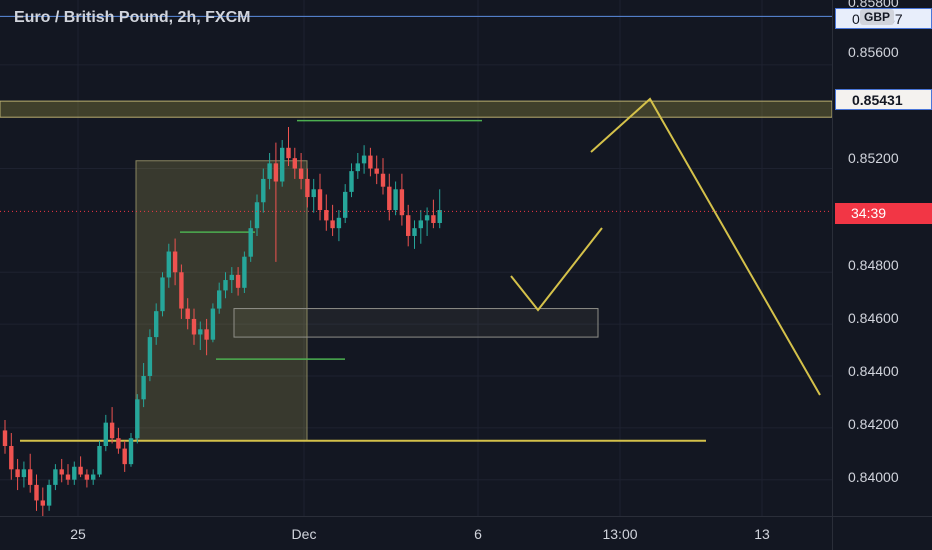 This screenshot has height=550, width=932. Describe the element at coordinates (416, 323) in the screenshot. I see `demand-zone` at that location.